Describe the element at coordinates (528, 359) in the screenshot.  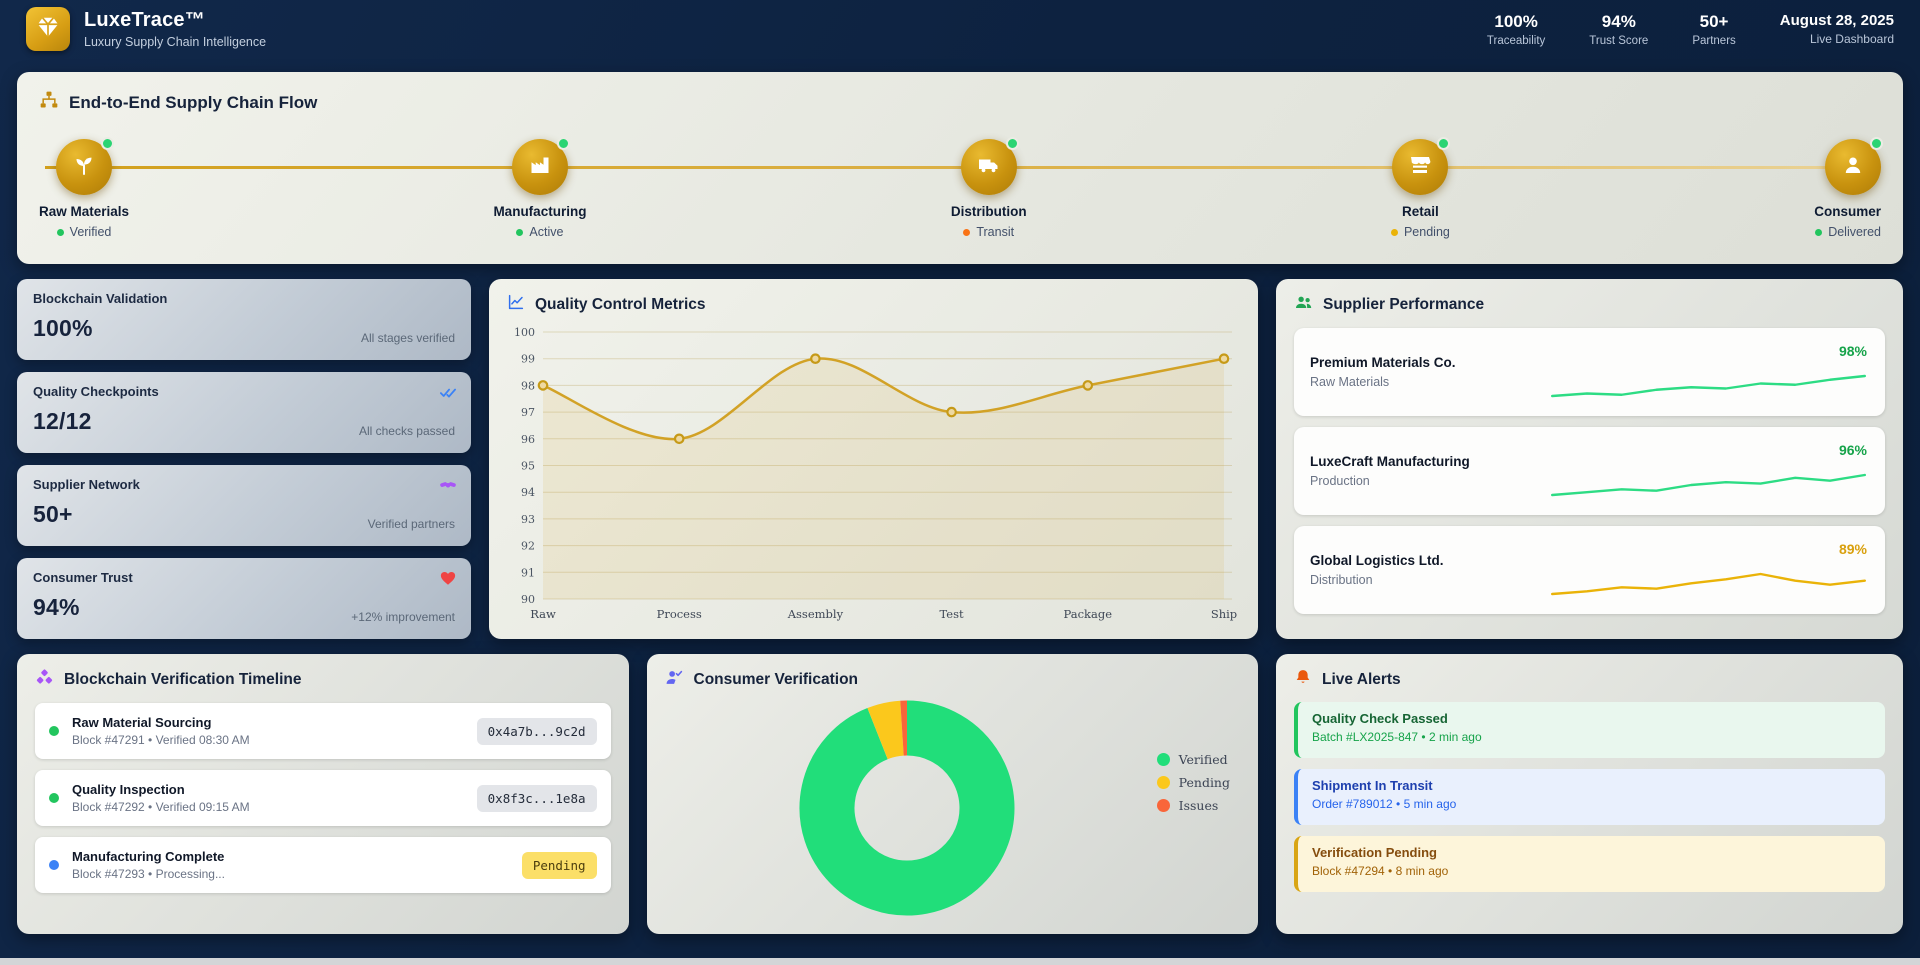
I see `svg-text: 99` at that location.